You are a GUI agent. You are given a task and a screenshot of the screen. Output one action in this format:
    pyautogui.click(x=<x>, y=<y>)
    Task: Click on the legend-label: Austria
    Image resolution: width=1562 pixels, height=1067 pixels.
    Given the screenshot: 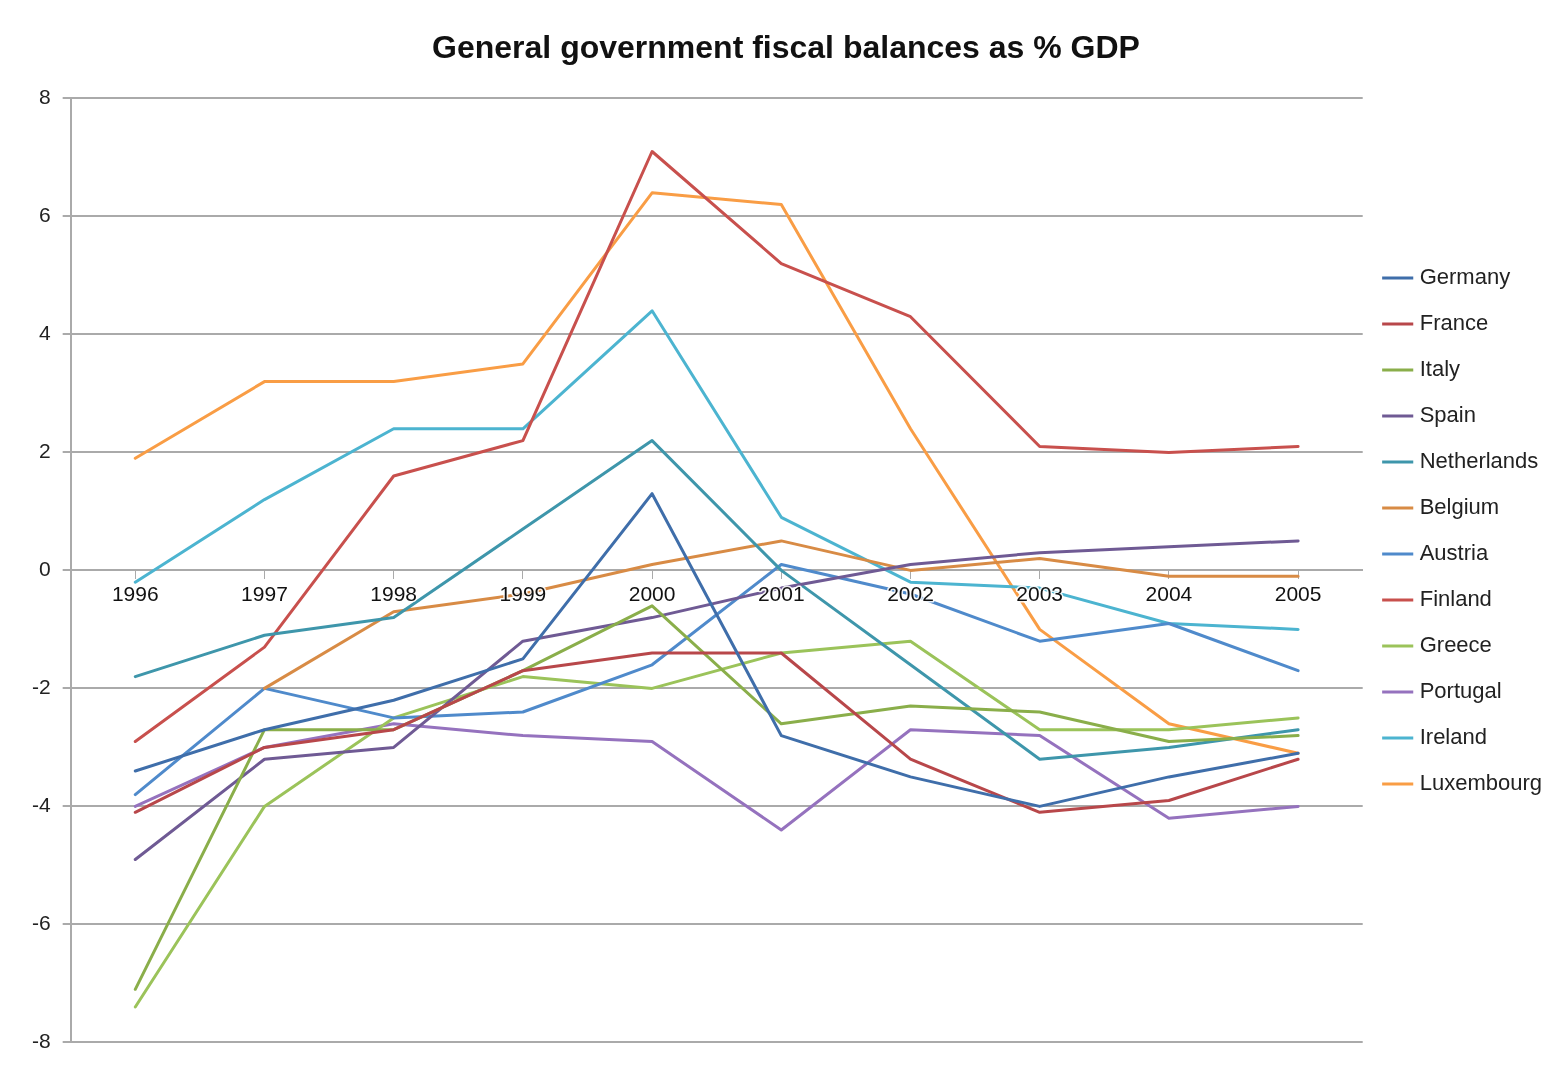 What is the action you would take?
    pyautogui.click(x=1454, y=553)
    